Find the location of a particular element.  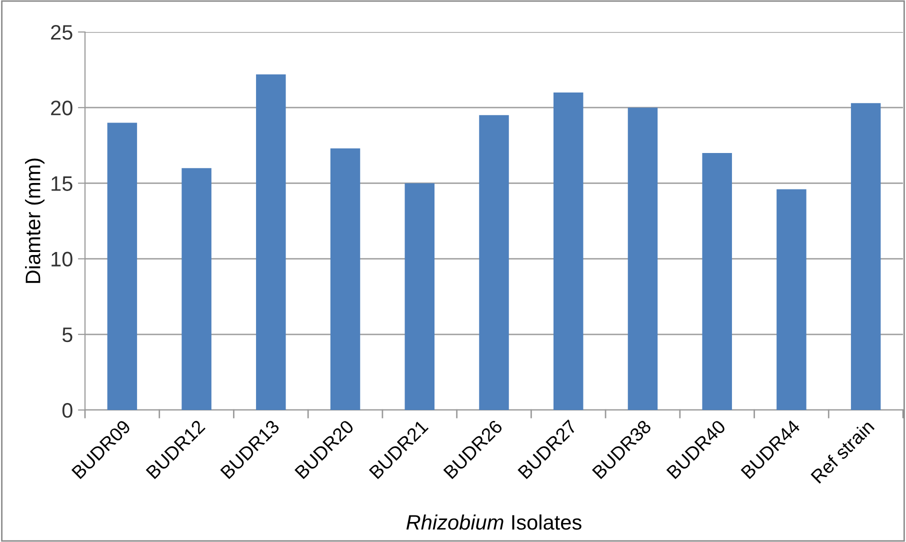

y-tick-label: 25 is located at coordinates (61, 32).